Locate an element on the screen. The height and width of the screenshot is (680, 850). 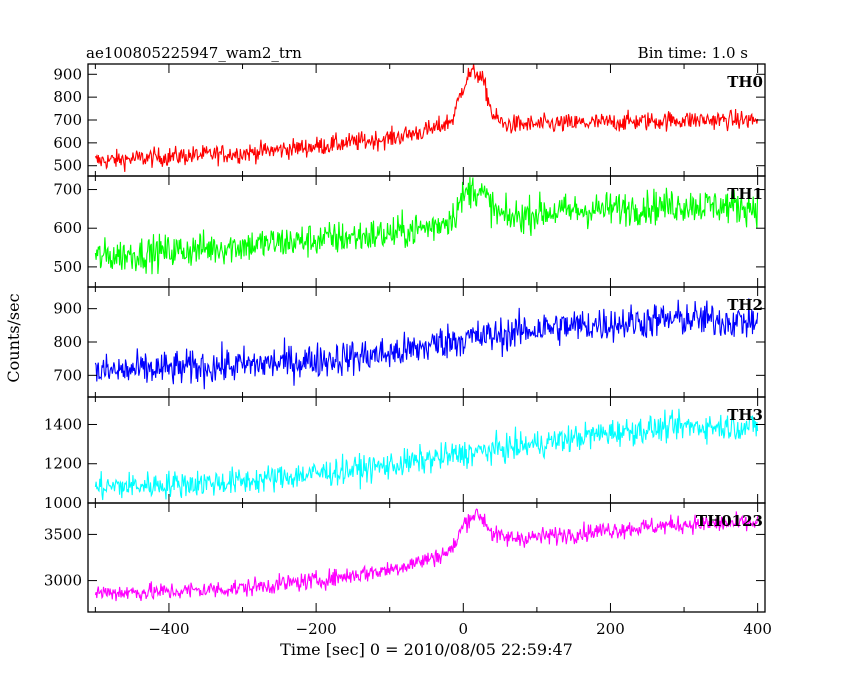
panel-label-th3: TH3 is located at coordinates (745, 415).